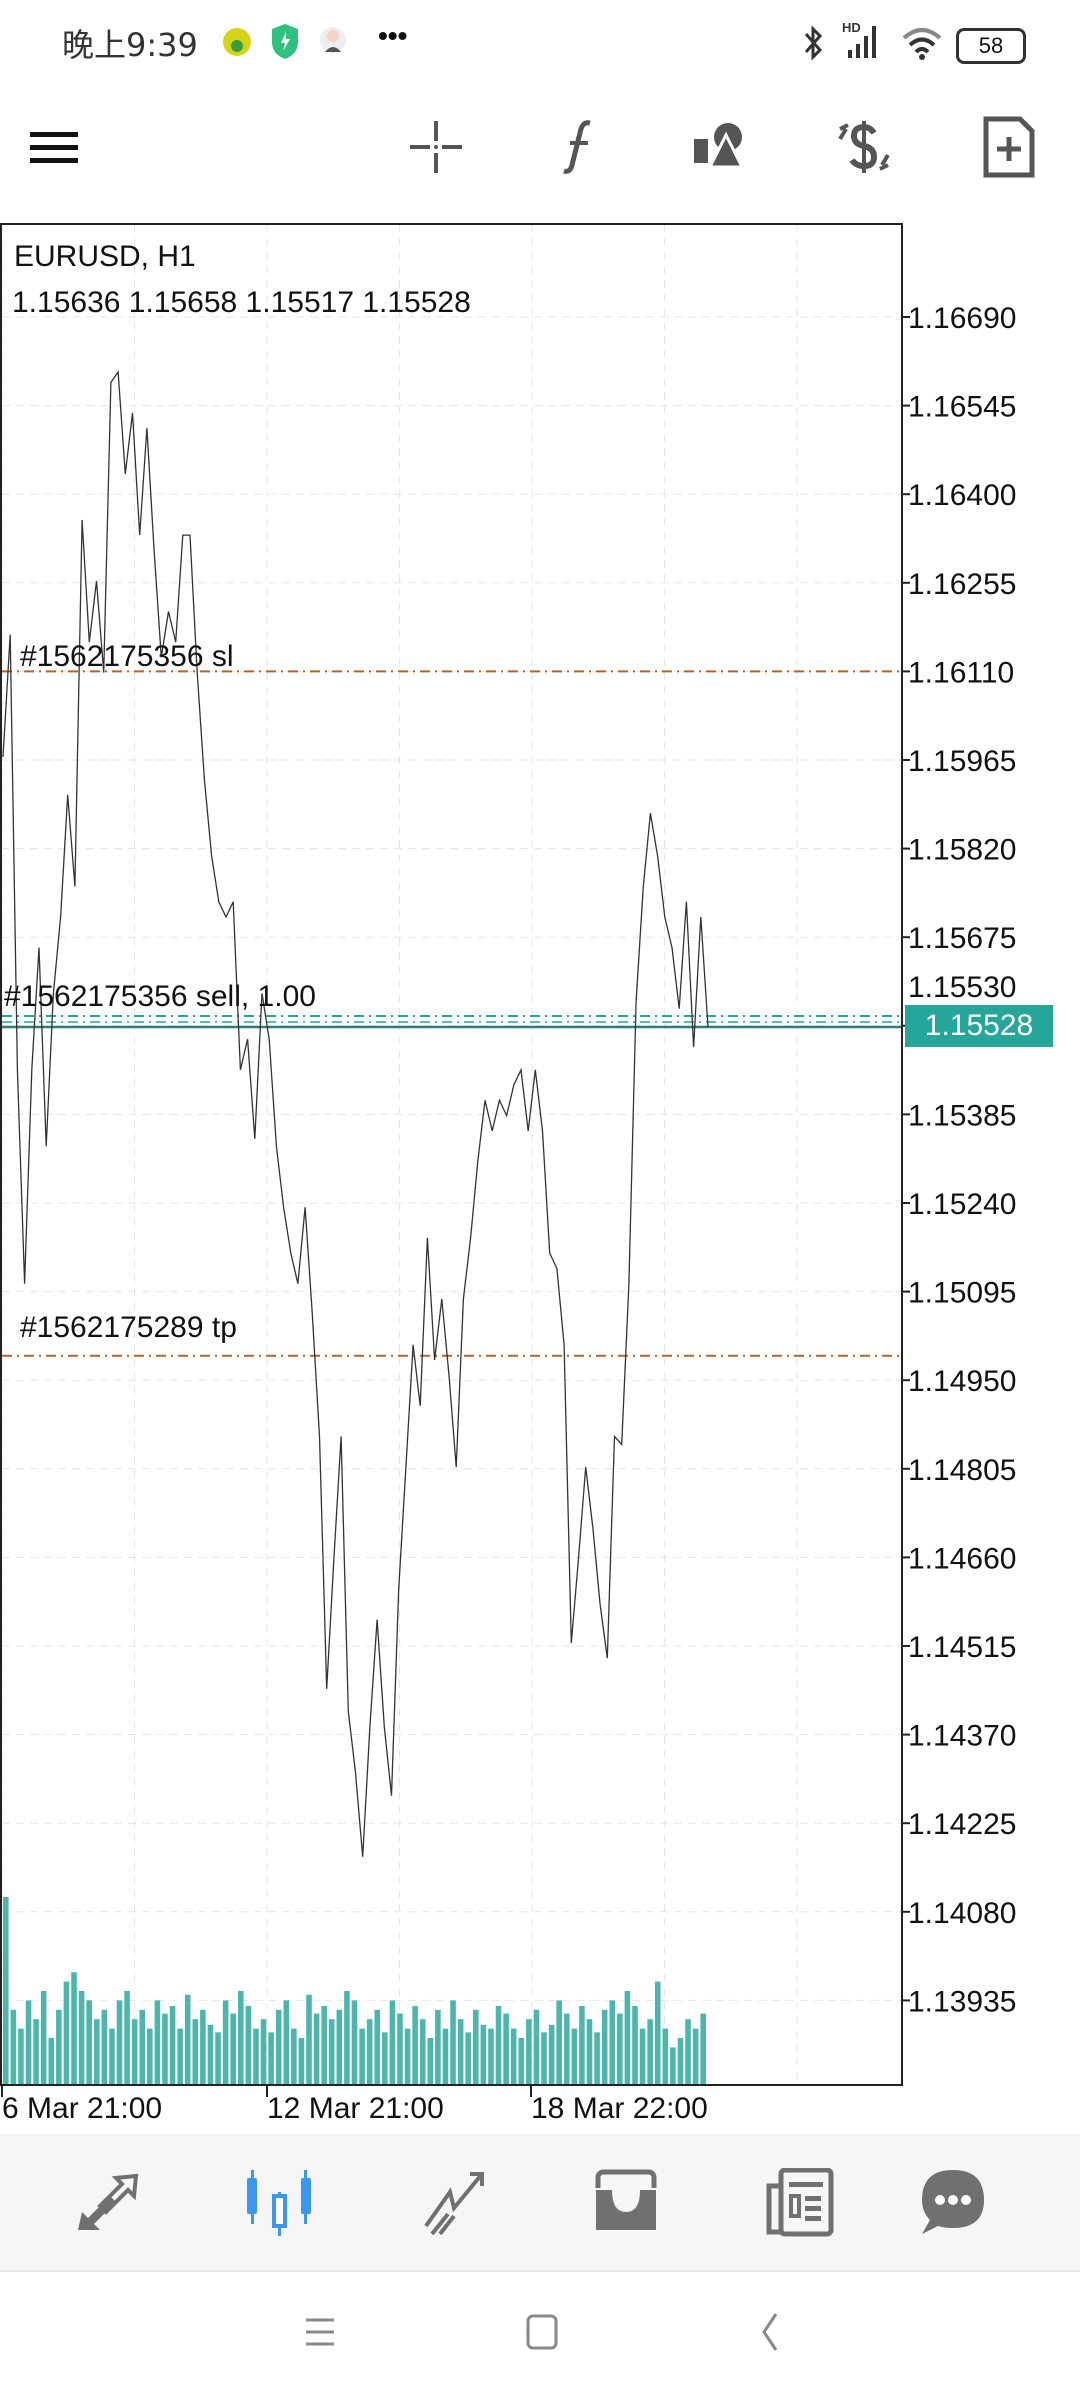 The width and height of the screenshot is (1080, 2400). What do you see at coordinates (962, 938) in the screenshot?
I see `price-tick-label: 1.15675` at bounding box center [962, 938].